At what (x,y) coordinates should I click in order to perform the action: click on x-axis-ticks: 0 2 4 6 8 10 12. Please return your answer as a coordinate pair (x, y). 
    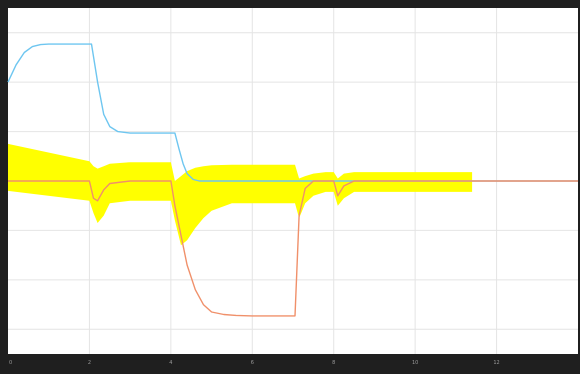
    Looking at the image, I should click on (254, 363).